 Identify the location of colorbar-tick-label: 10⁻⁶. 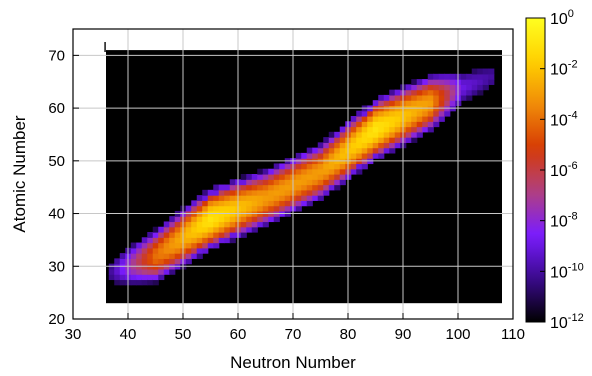
(564, 170).